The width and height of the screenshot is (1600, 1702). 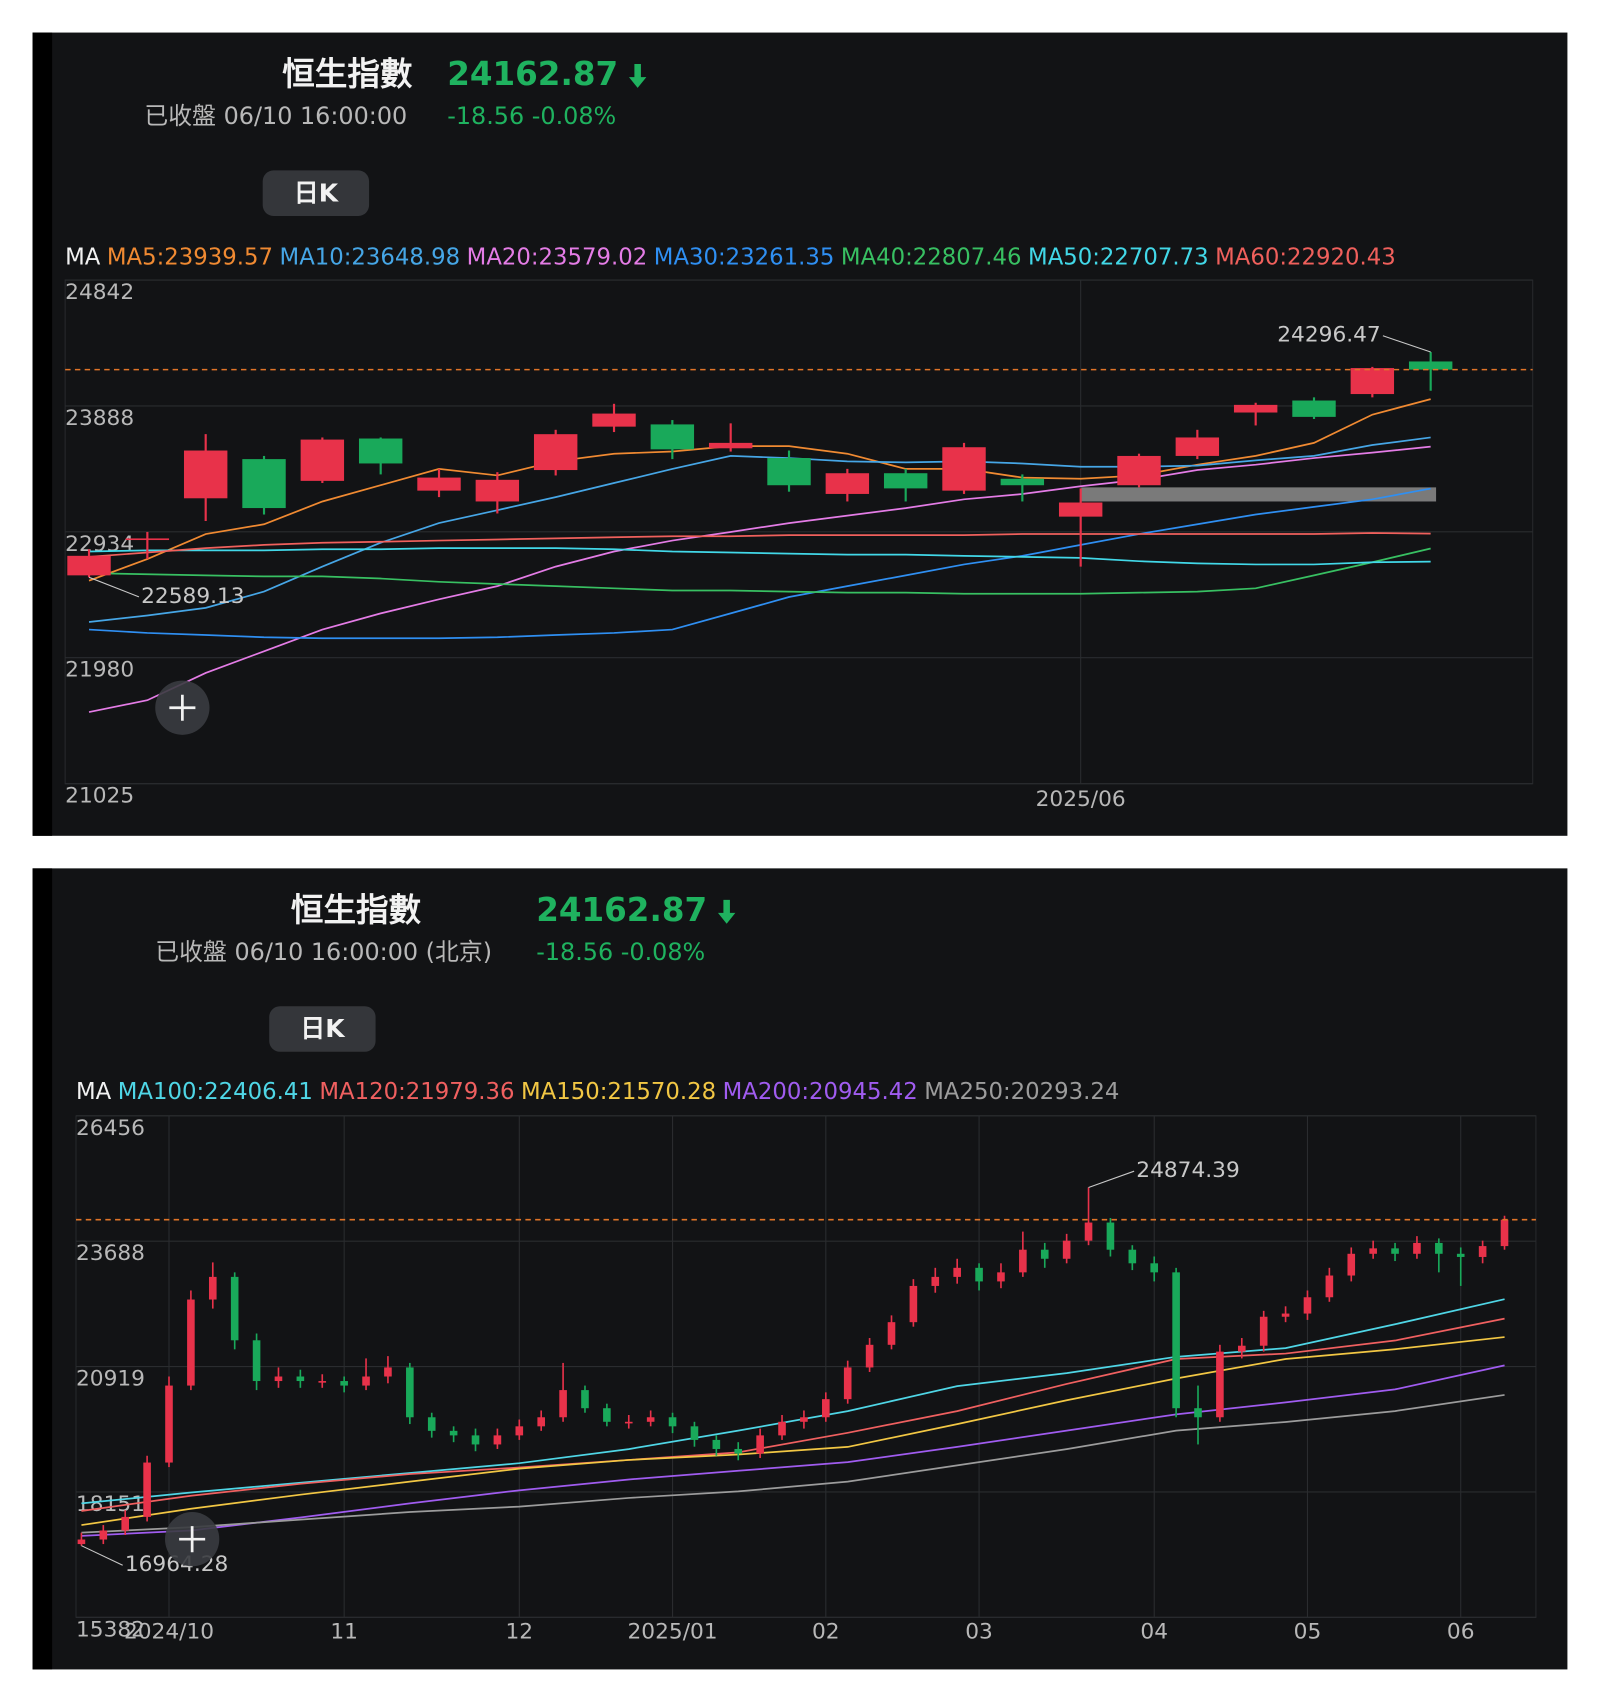 What do you see at coordinates (1305, 257) in the screenshot?
I see `legend-entry: MA60:22920.43` at bounding box center [1305, 257].